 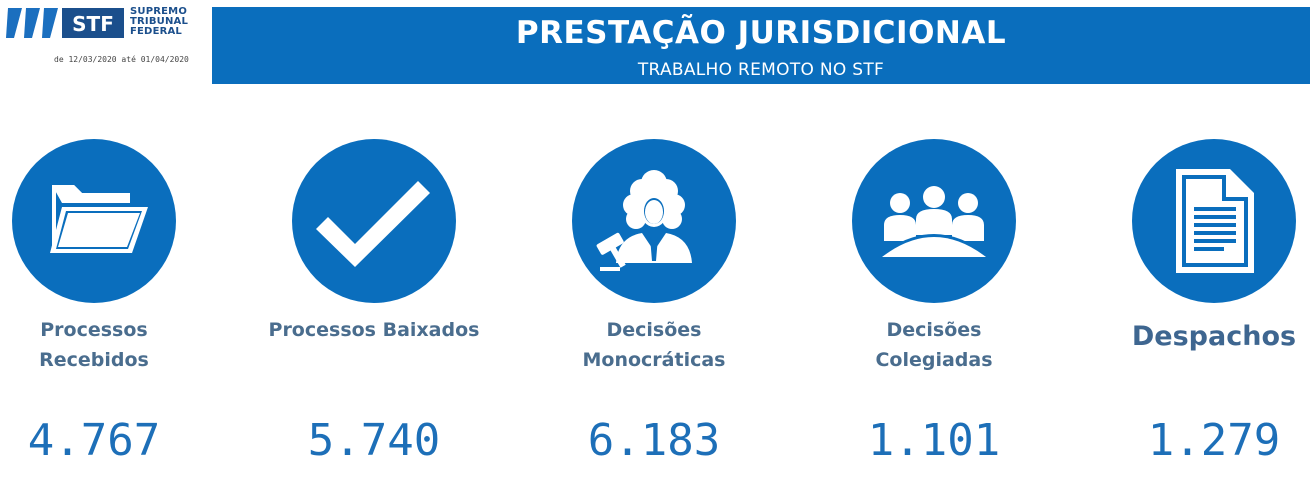 What do you see at coordinates (121, 59) in the screenshot?
I see `date-range: de 12/03/2020 até 01/04/2020` at bounding box center [121, 59].